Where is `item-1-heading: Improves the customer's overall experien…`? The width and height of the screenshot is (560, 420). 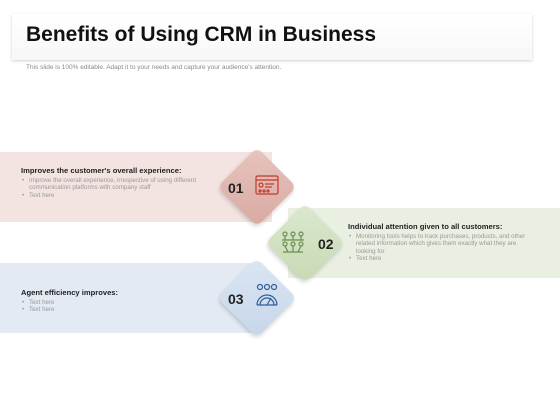
item-1-heading: Improves the customer's overall experien… is located at coordinates (101, 170).